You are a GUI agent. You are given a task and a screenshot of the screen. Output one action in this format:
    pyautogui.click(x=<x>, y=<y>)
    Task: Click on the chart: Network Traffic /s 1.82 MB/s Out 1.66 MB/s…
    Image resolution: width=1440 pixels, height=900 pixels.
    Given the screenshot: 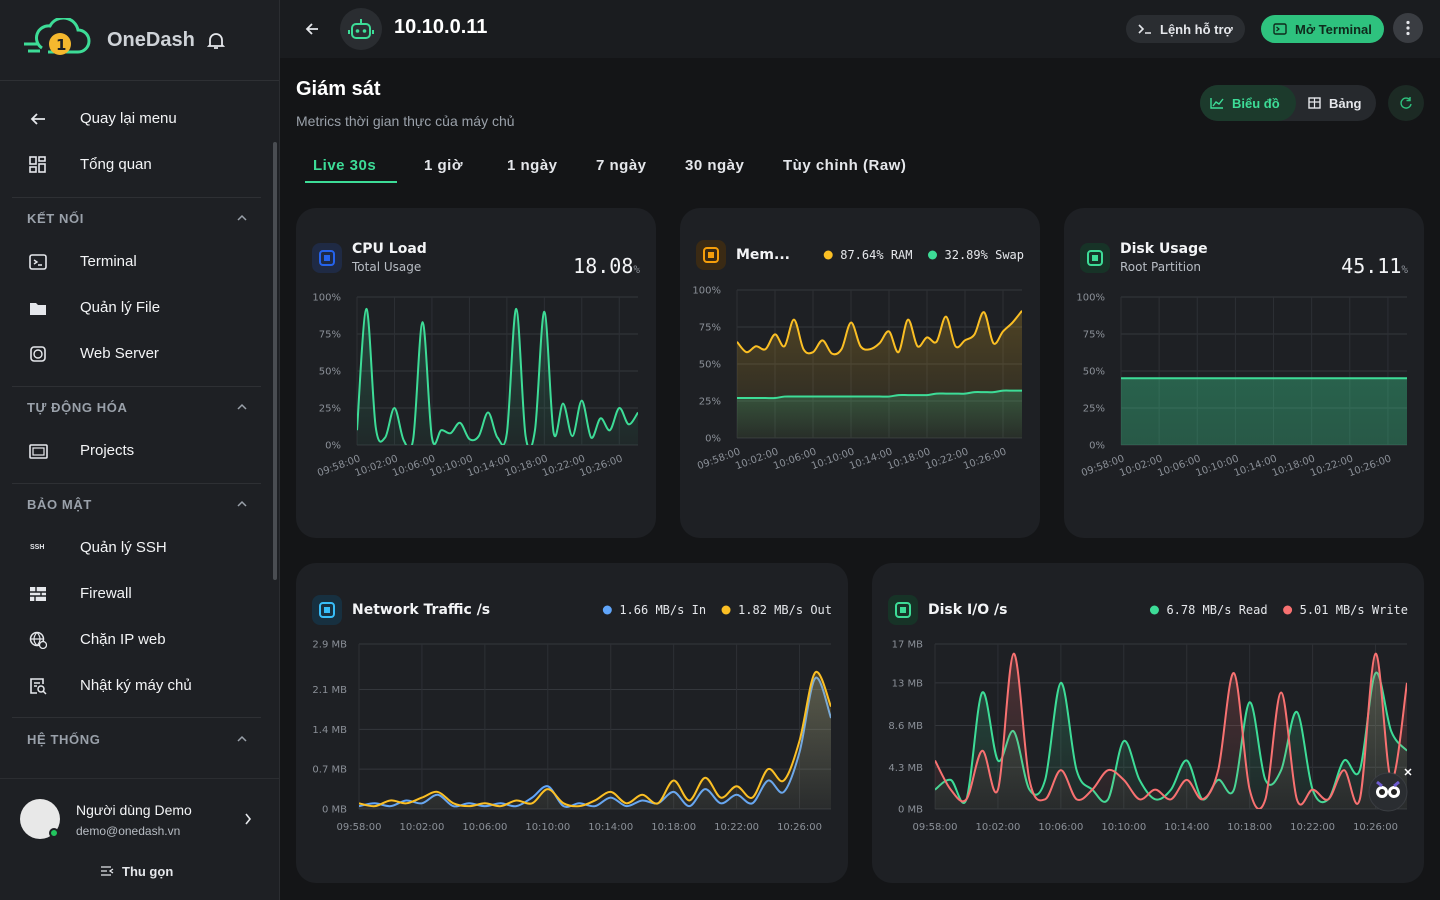 What is the action you would take?
    pyautogui.click(x=572, y=714)
    